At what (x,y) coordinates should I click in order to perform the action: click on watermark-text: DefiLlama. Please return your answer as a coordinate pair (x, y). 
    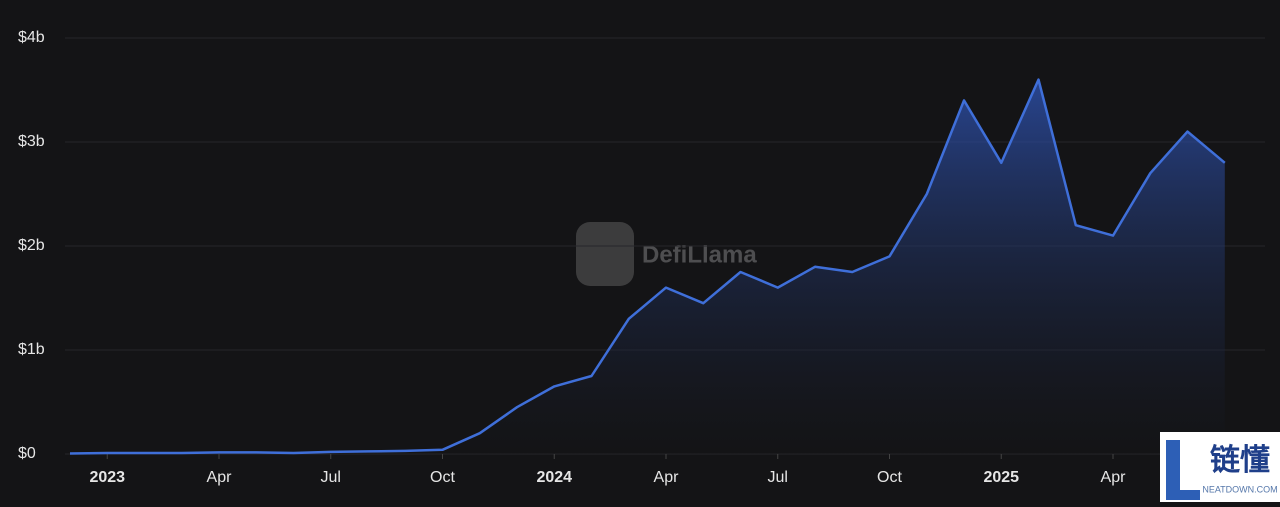
    Looking at the image, I should click on (699, 254).